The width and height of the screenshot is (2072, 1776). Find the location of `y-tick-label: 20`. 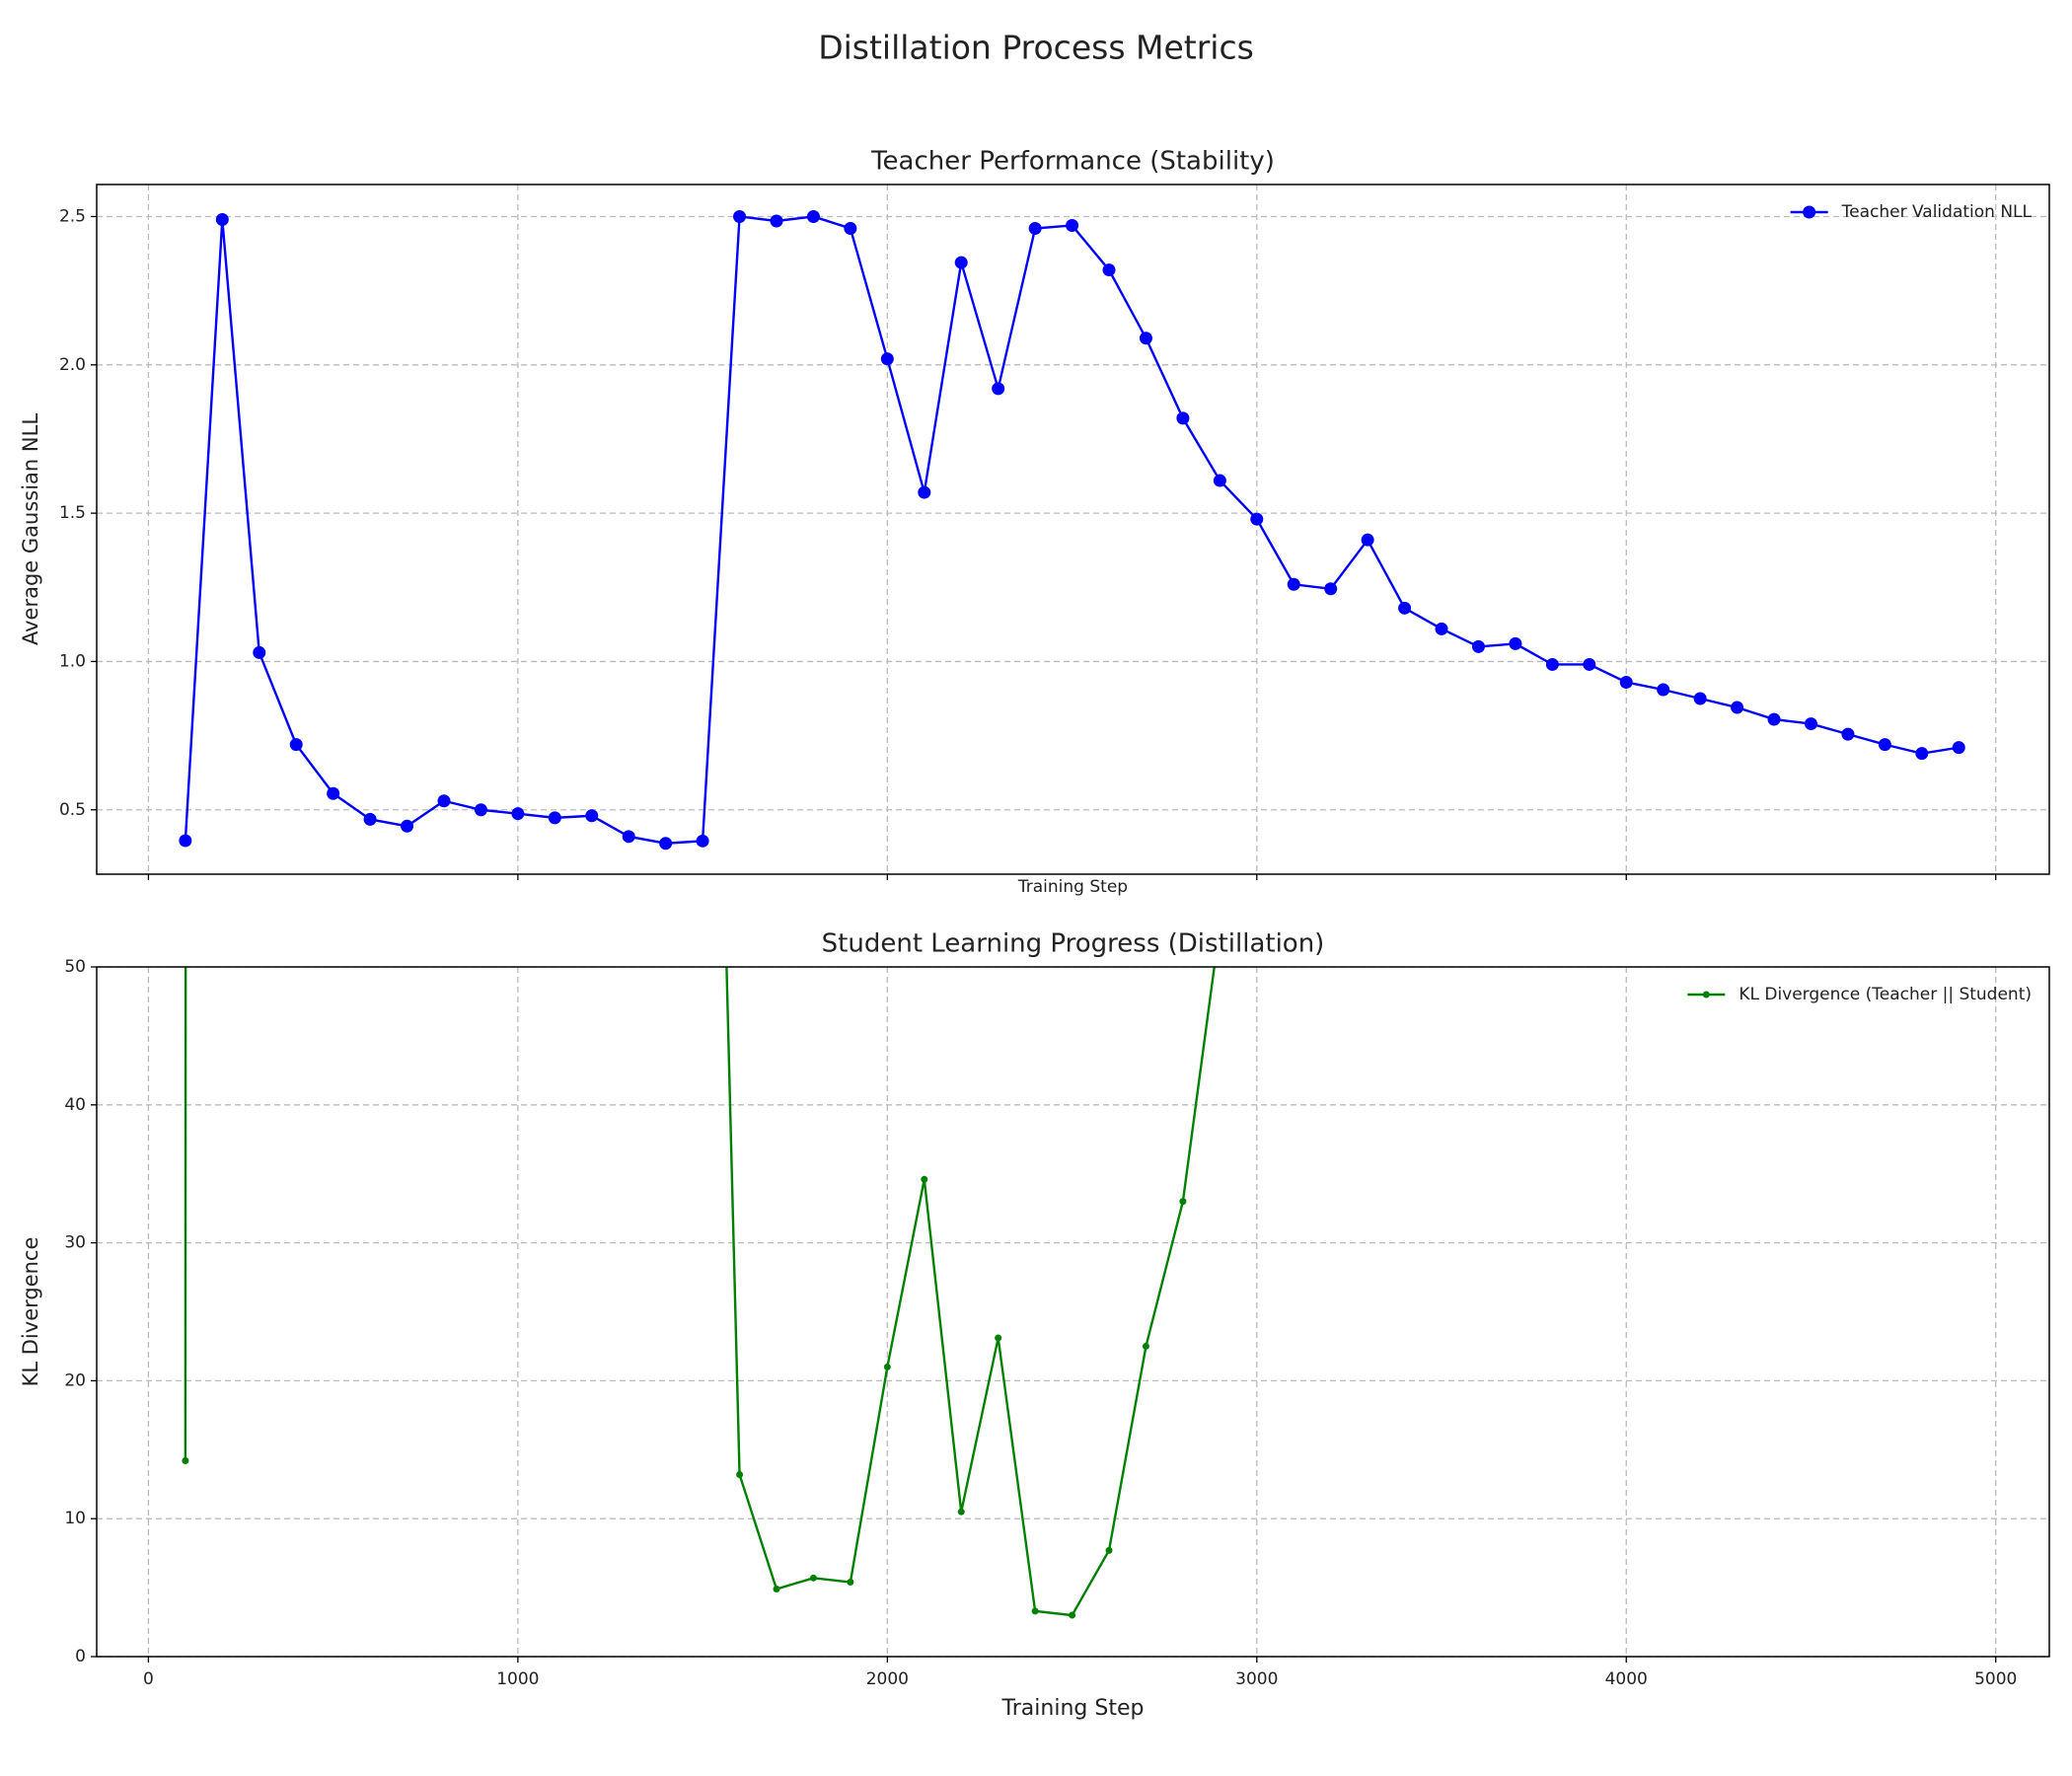

y-tick-label: 20 is located at coordinates (75, 1380).